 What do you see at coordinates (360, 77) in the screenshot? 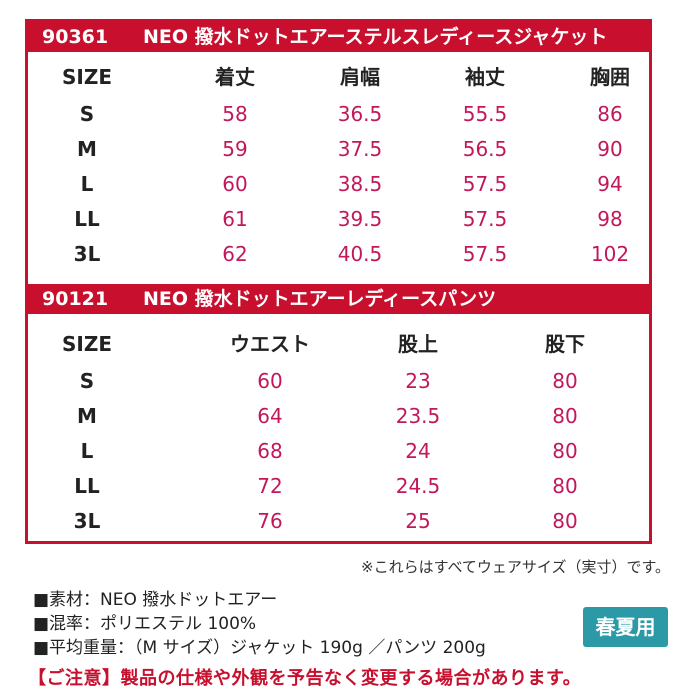
I see `jacket-header-cell: 肩幅` at bounding box center [360, 77].